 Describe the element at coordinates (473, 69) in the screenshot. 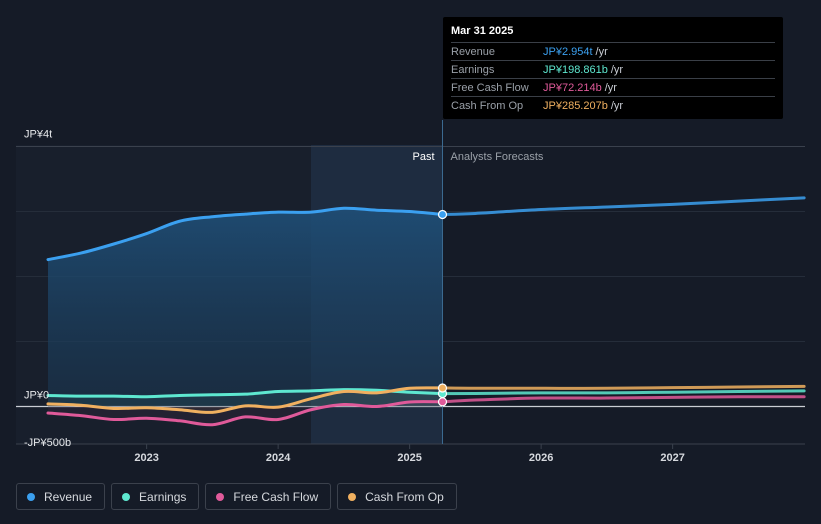

I see `tooltip-row-label: Earnings` at that location.